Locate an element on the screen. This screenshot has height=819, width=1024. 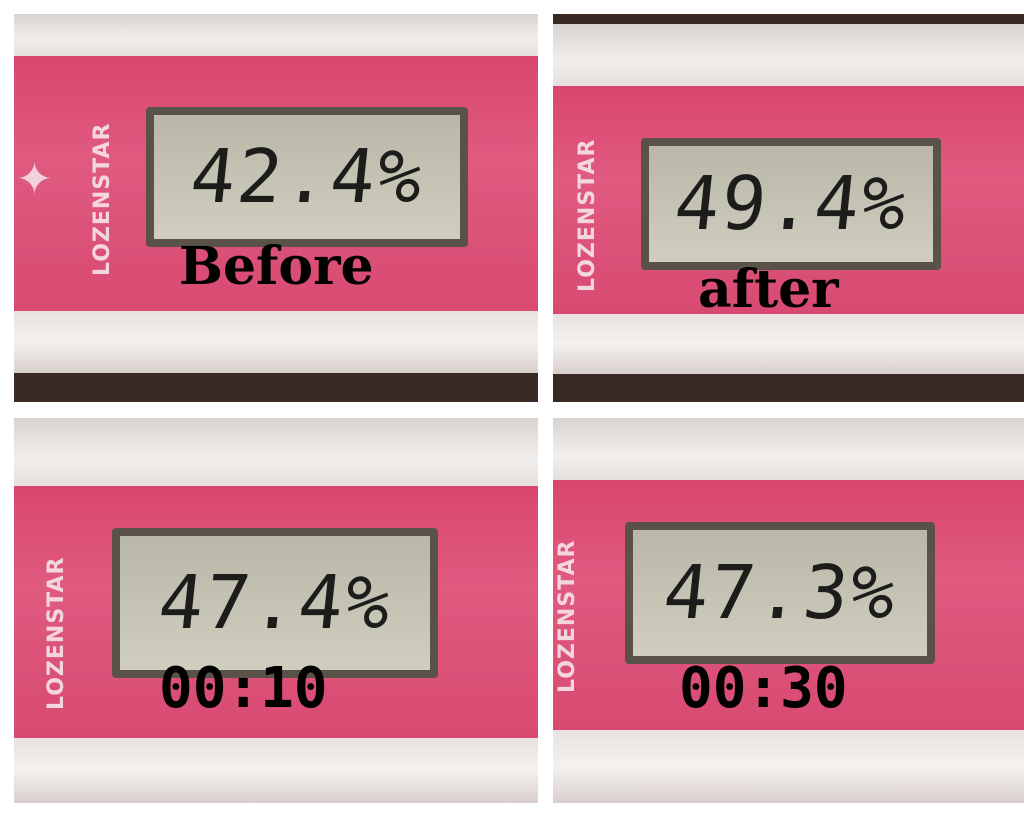
lcd-display: 49.4% is located at coordinates (791, 204).